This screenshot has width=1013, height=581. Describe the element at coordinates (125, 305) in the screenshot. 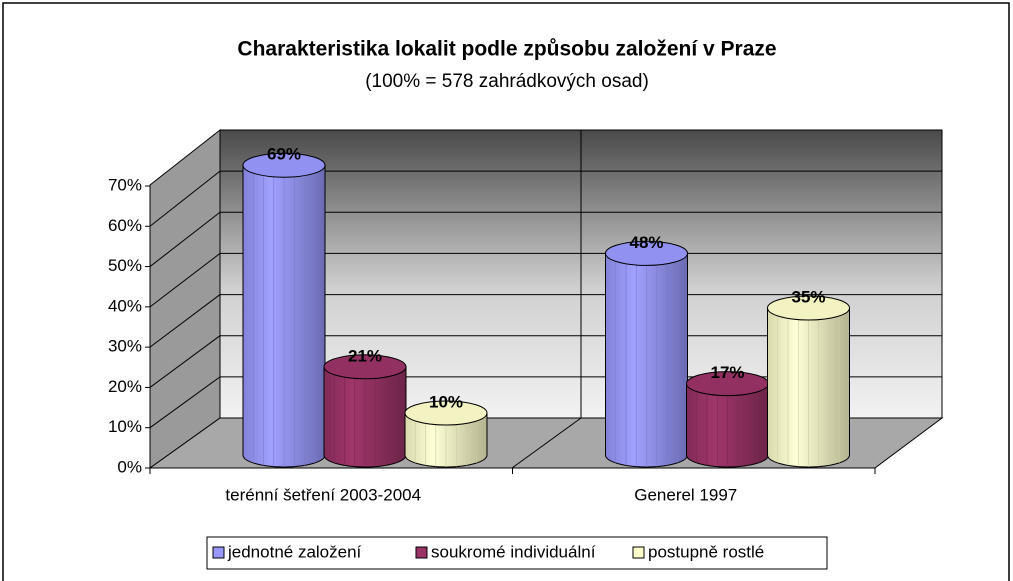

I see `y-tick-label: 40%` at that location.